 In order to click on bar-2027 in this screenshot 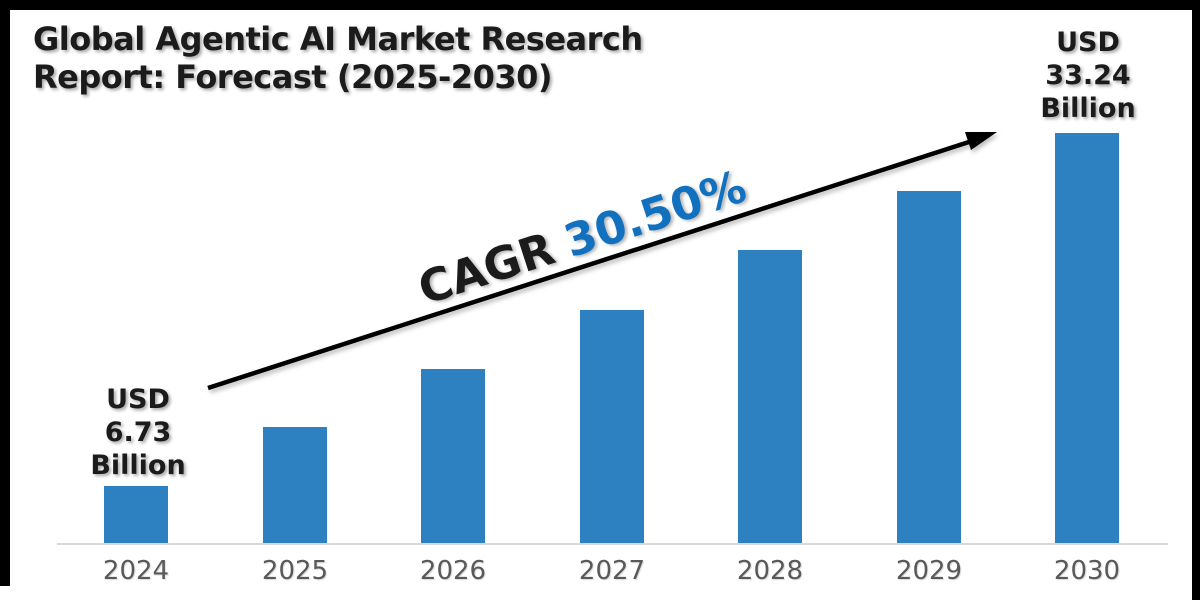, I will do `click(612, 426)`.